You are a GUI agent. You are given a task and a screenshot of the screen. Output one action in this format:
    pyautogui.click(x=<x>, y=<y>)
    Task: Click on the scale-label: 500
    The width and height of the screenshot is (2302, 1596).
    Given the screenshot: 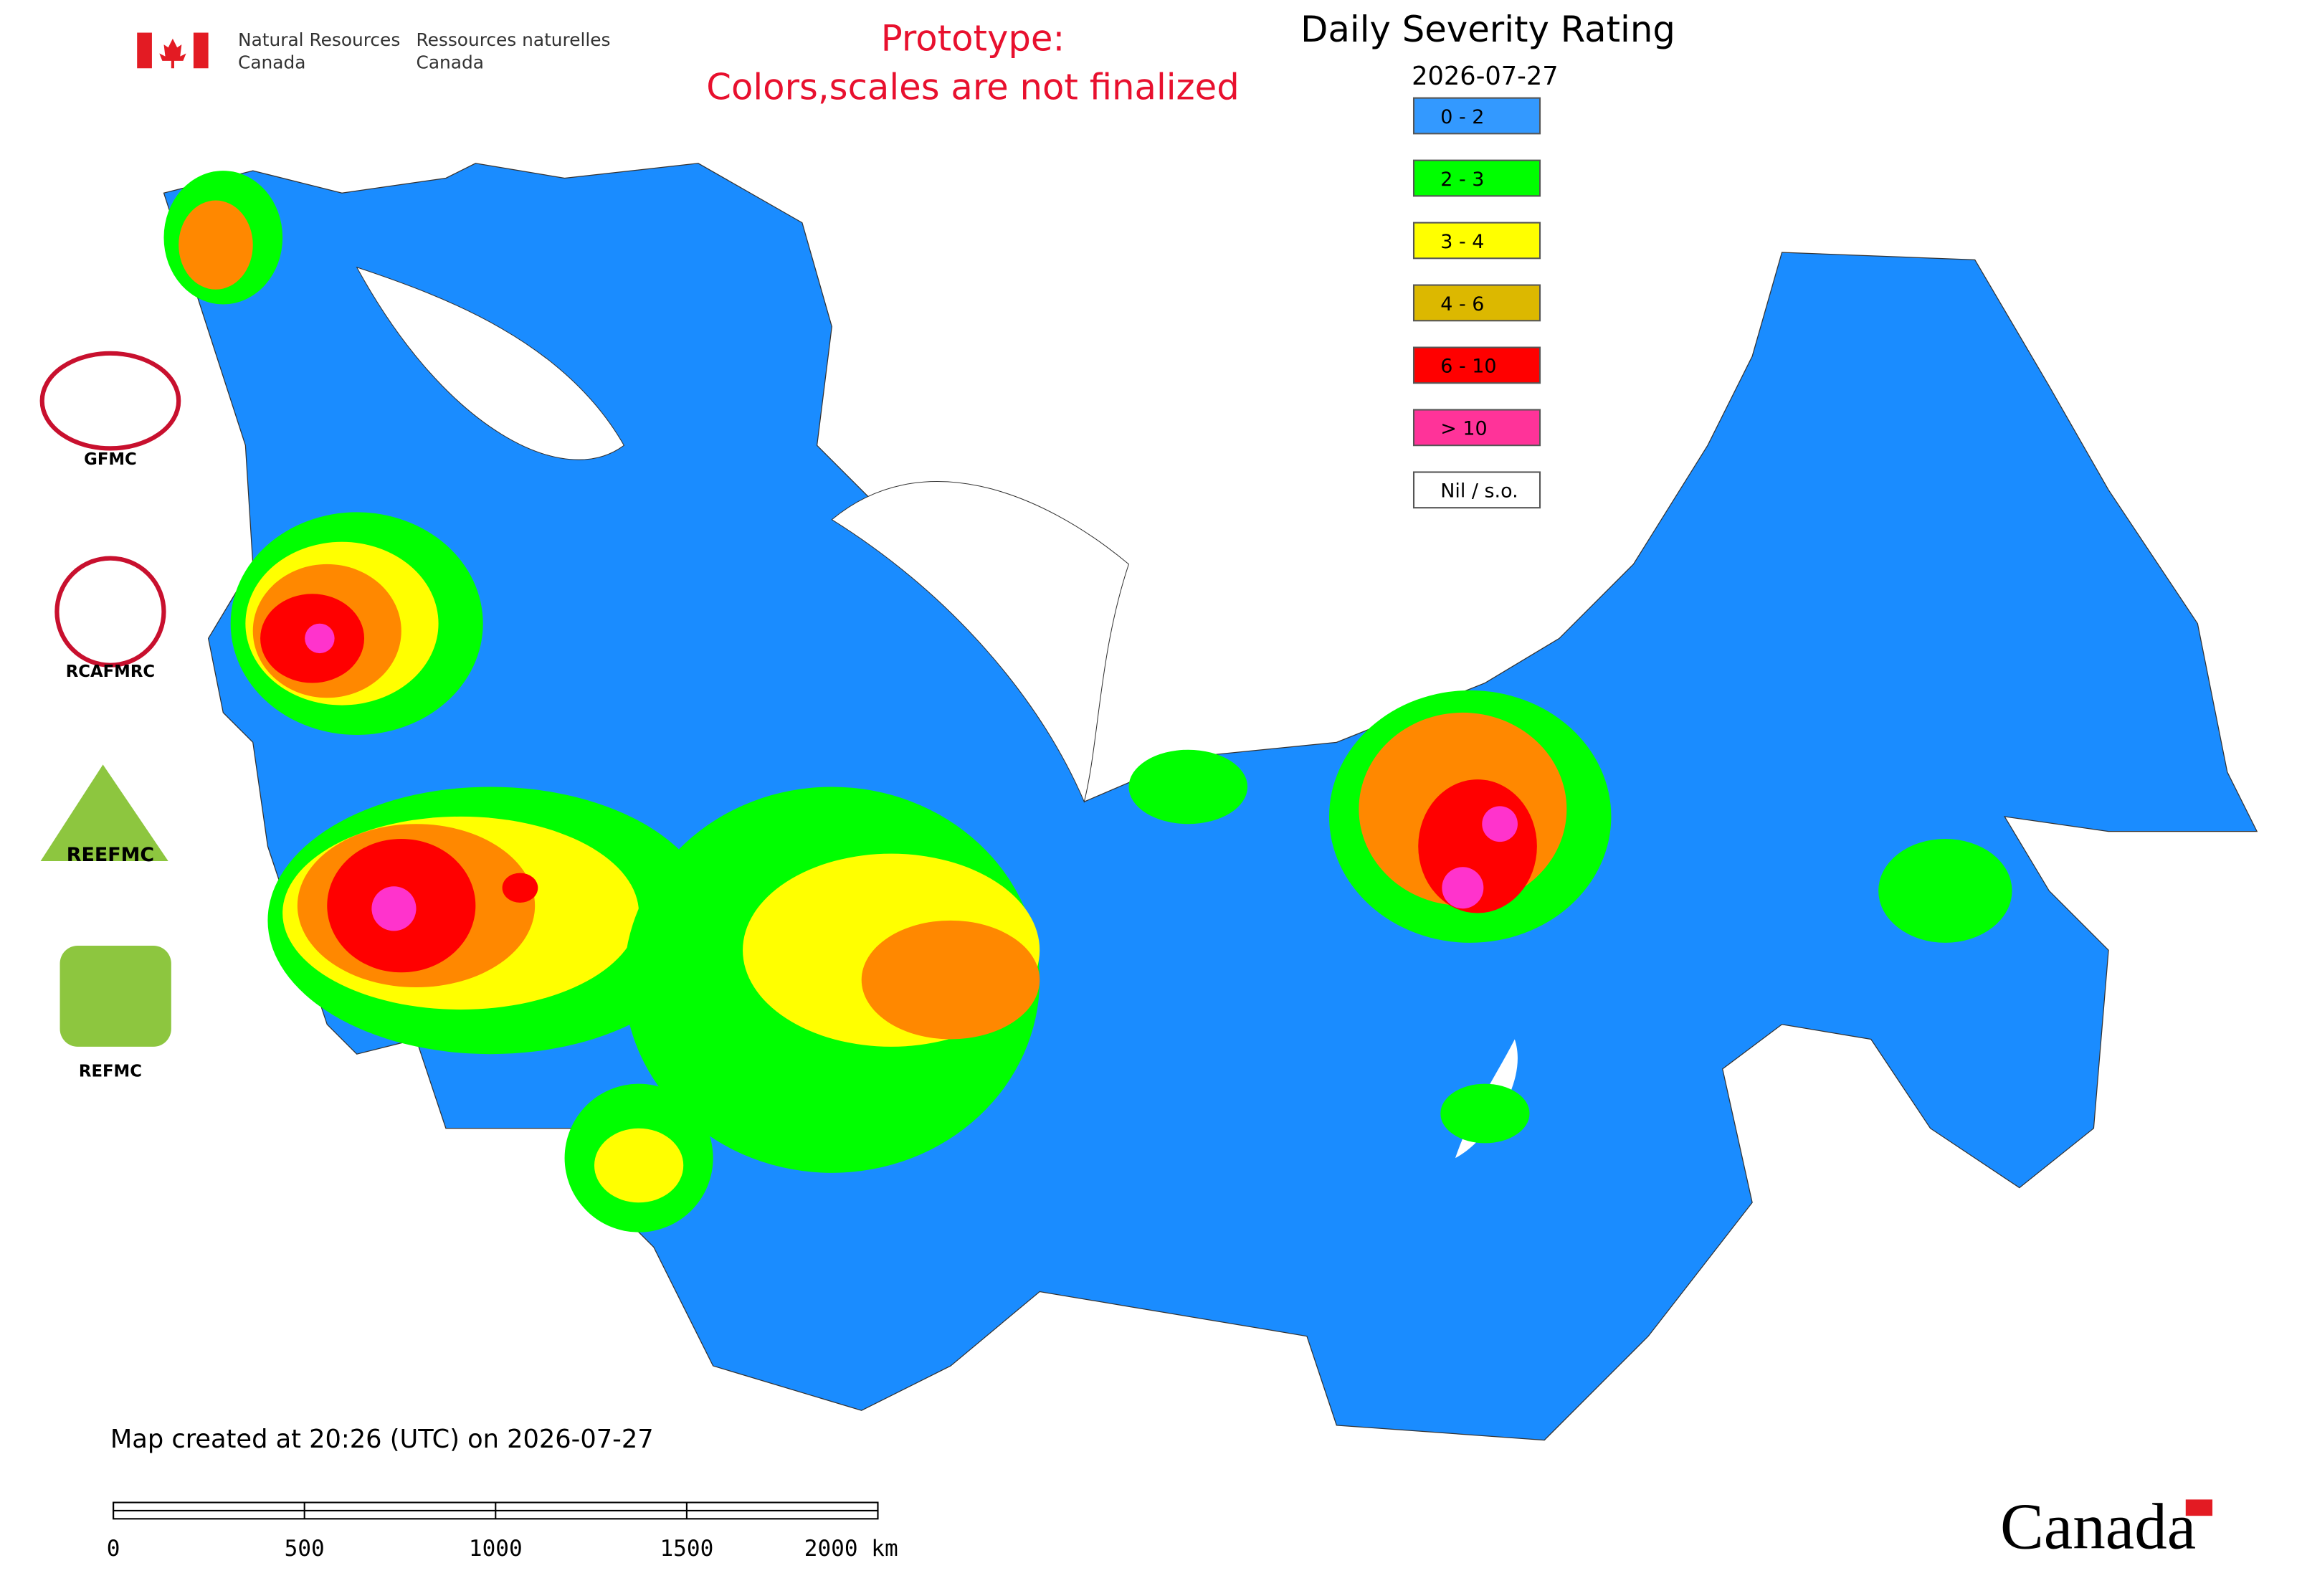 What is the action you would take?
    pyautogui.click(x=305, y=1549)
    